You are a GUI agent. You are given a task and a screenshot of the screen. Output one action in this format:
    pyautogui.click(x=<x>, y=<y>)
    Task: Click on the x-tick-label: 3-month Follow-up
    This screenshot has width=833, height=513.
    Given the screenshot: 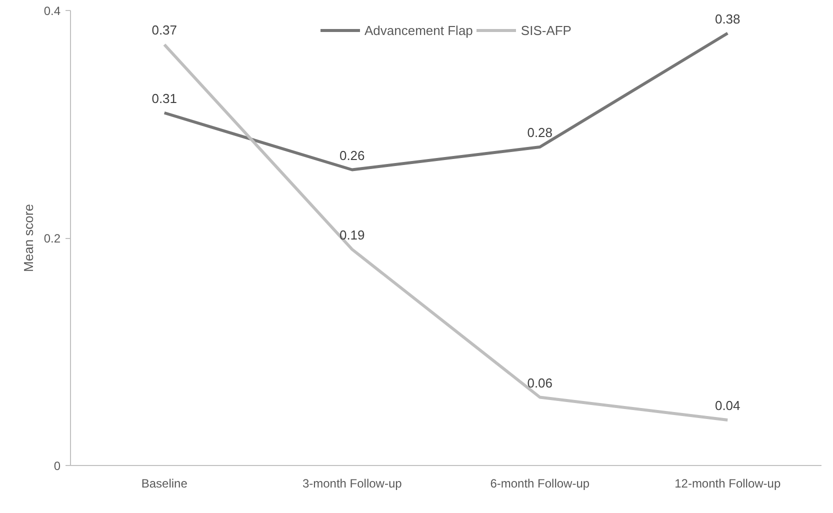 What is the action you would take?
    pyautogui.click(x=352, y=483)
    